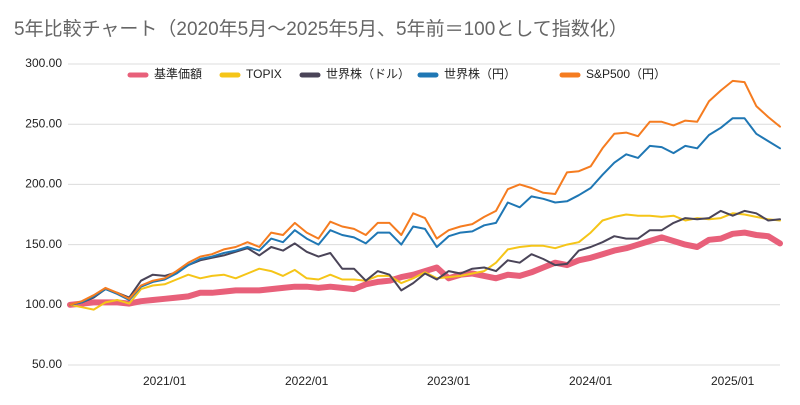 This screenshot has height=405, width=800. What do you see at coordinates (47, 364) in the screenshot?
I see `y-tick-label: 50.00` at bounding box center [47, 364].